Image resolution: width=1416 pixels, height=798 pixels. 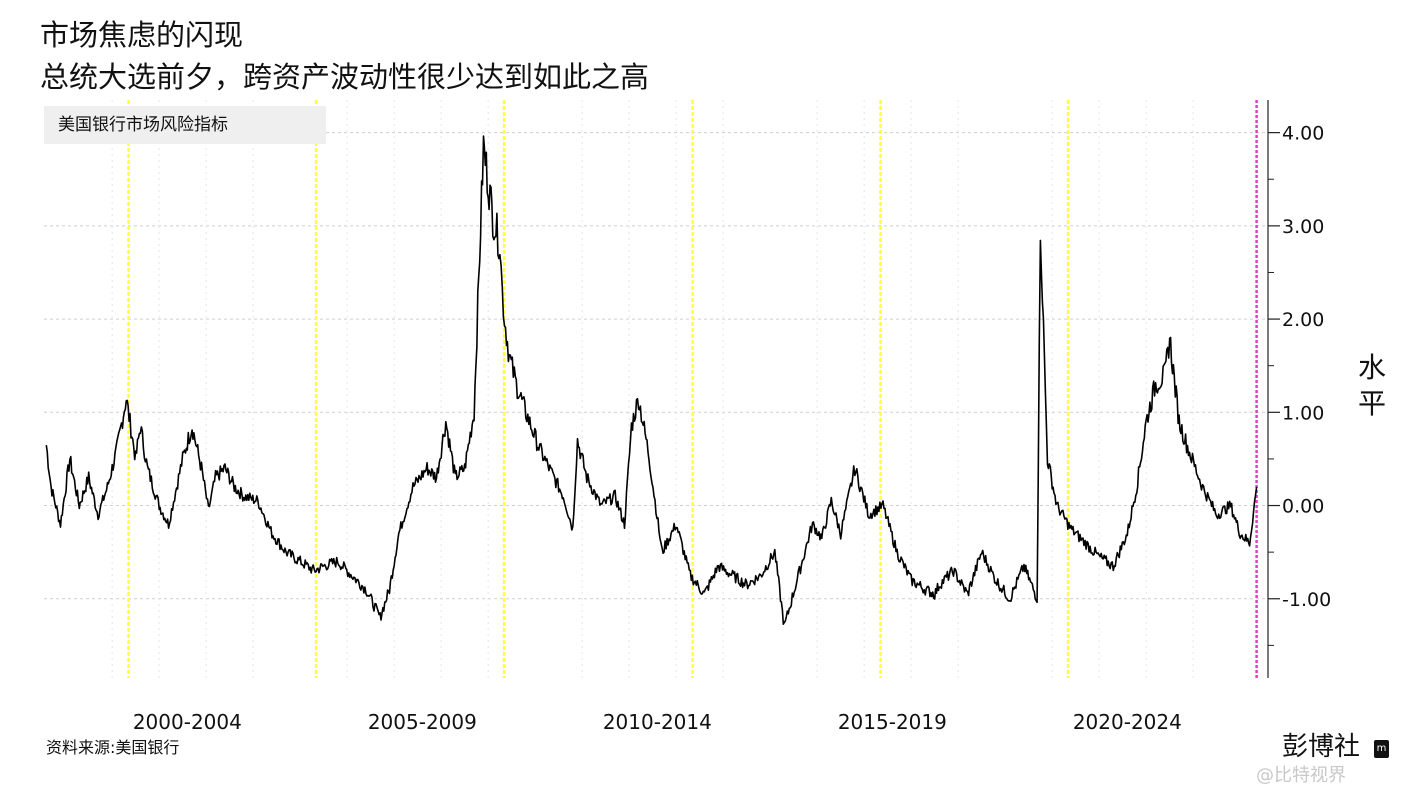 I want to click on y-axis-label-char: 水, so click(x=1371, y=367).